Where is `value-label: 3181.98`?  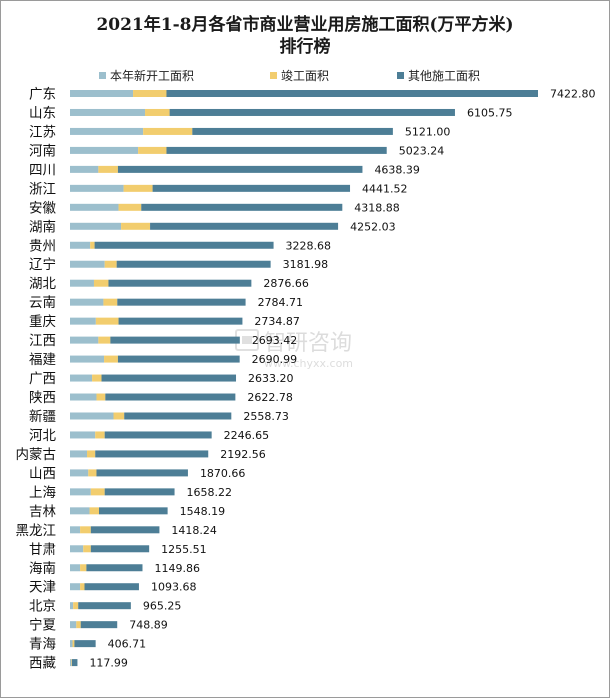 value-label: 3181.98 is located at coordinates (306, 264).